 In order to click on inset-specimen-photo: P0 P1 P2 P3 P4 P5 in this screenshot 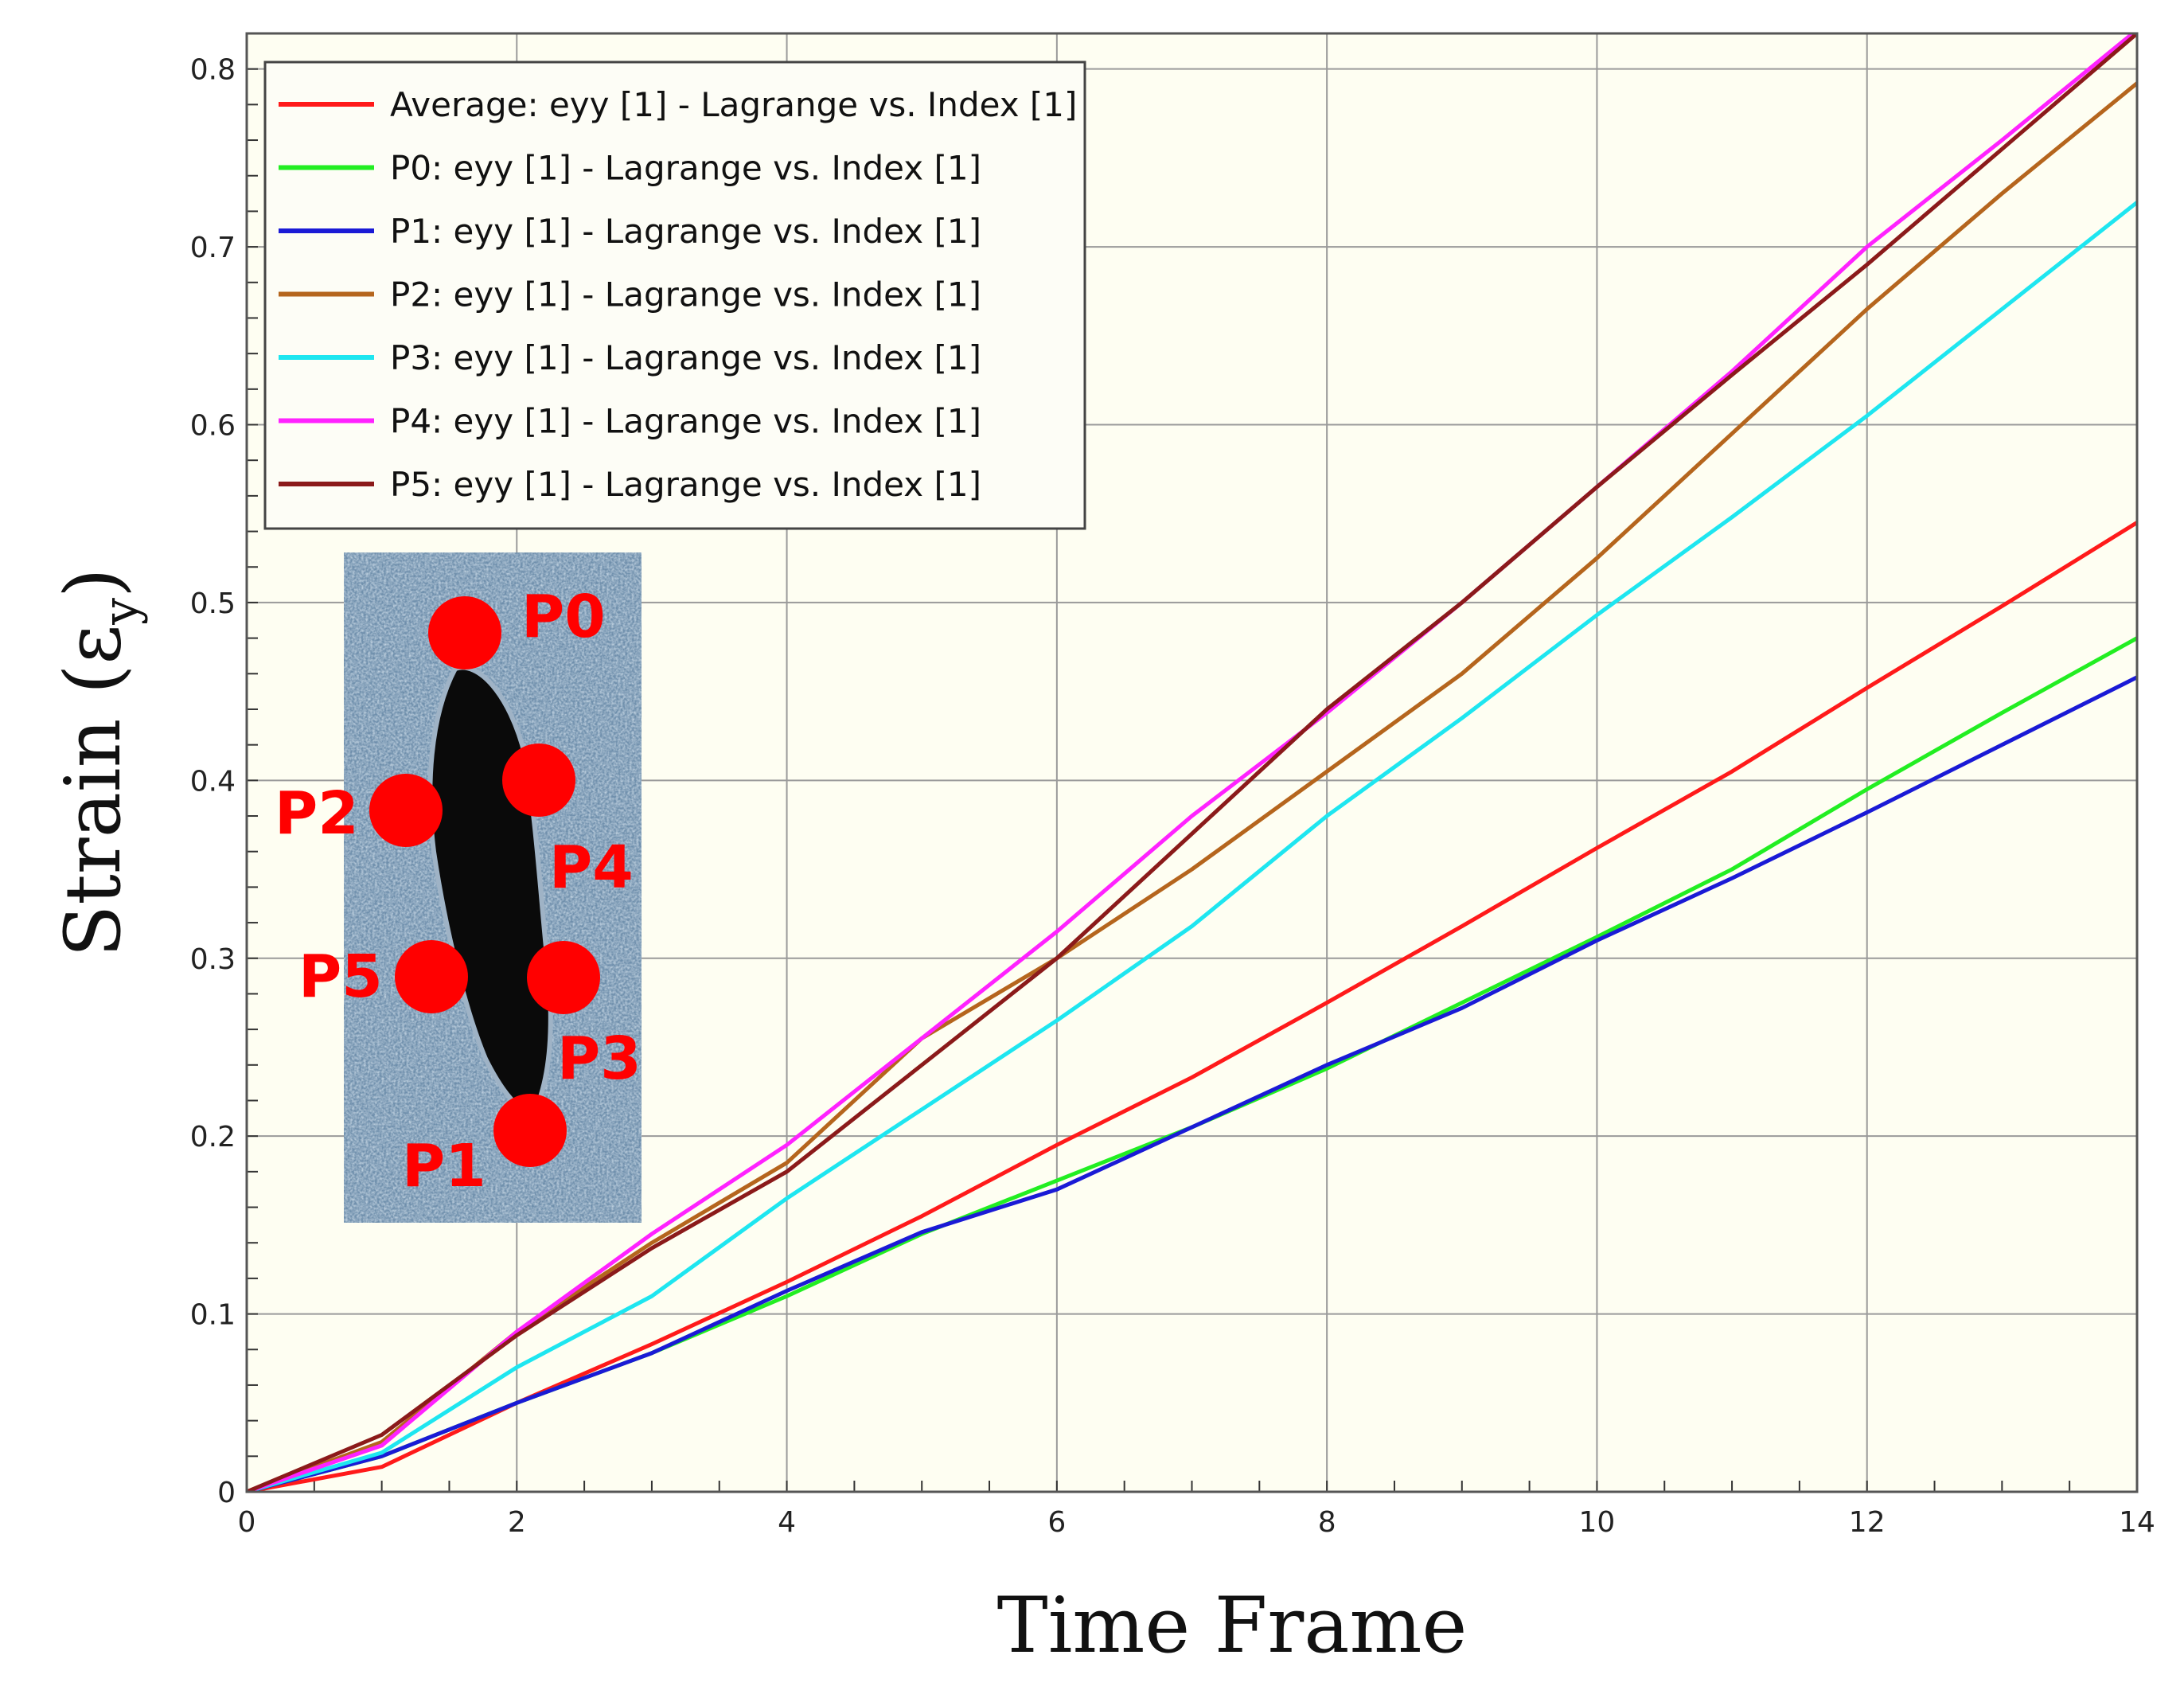, I will do `click(458, 888)`.